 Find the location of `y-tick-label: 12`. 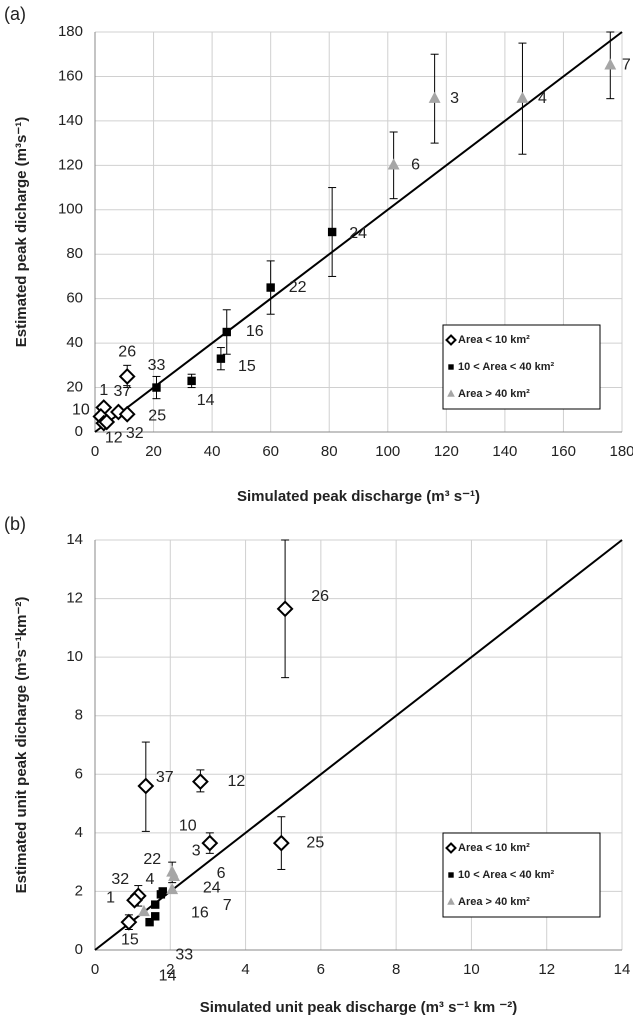

y-tick-label: 12 is located at coordinates (74, 598).